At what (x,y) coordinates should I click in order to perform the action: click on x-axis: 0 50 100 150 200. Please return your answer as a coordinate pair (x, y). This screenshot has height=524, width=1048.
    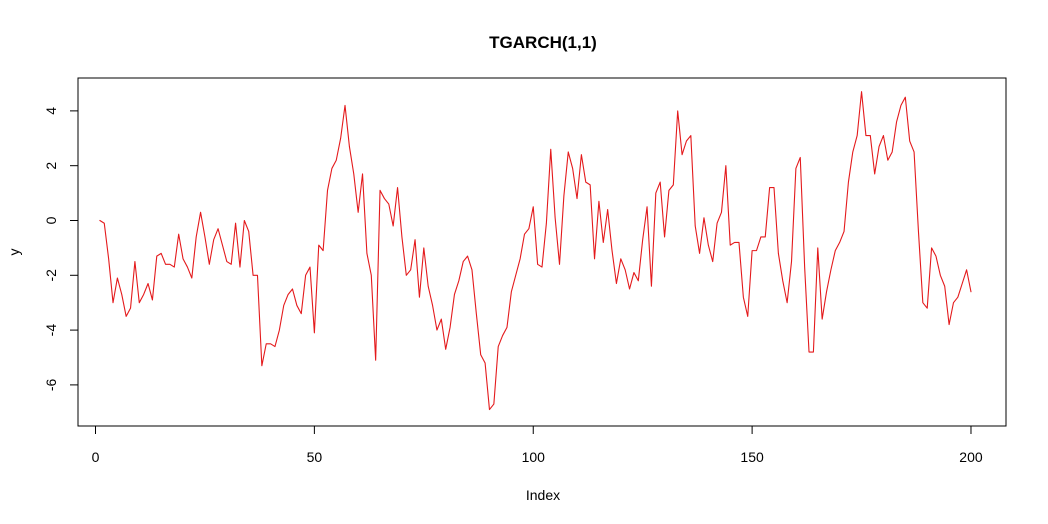
    Looking at the image, I should click on (537, 445).